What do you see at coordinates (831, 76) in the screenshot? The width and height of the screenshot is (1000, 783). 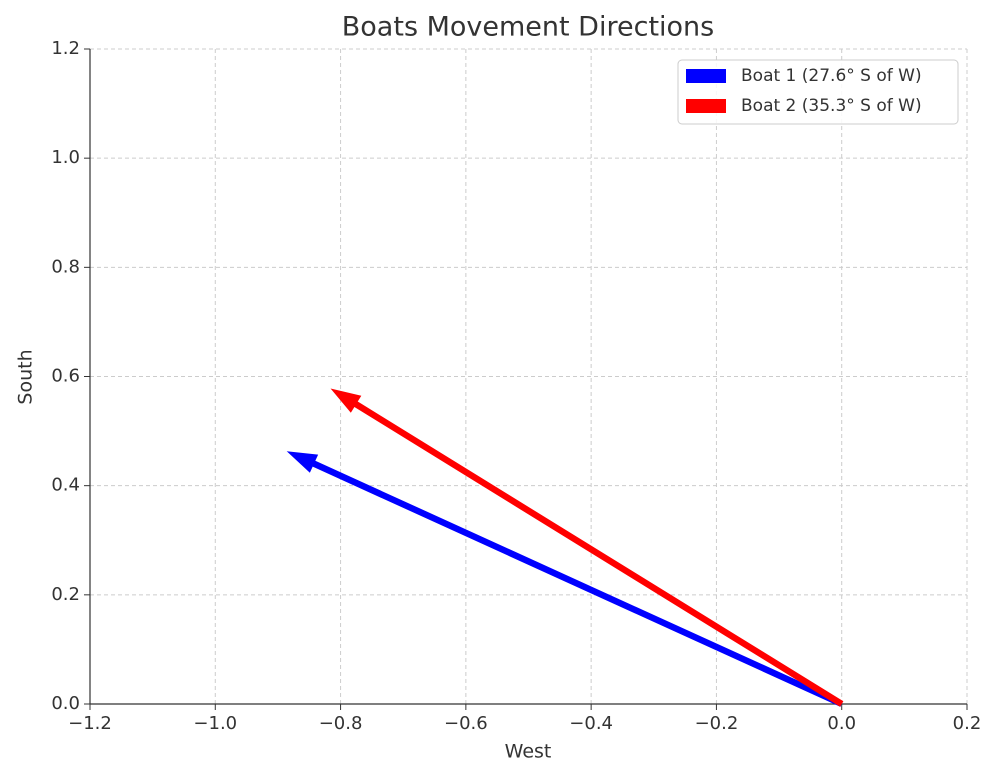 I see `legend-label: Boat 1 (27.6° S of W)` at bounding box center [831, 76].